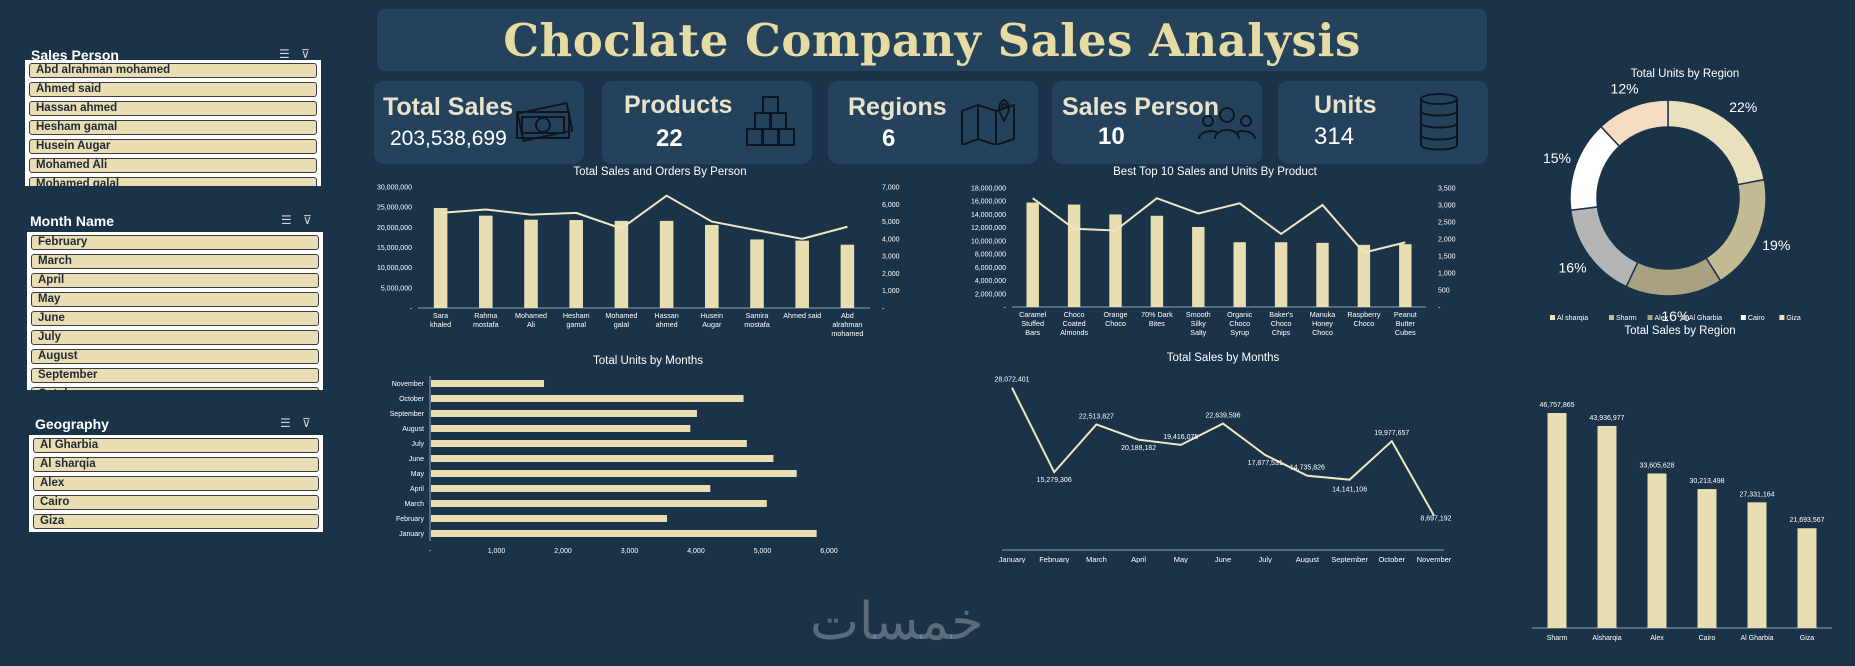 The width and height of the screenshot is (1855, 666). I want to click on legend-label: Alex, so click(1662, 318).